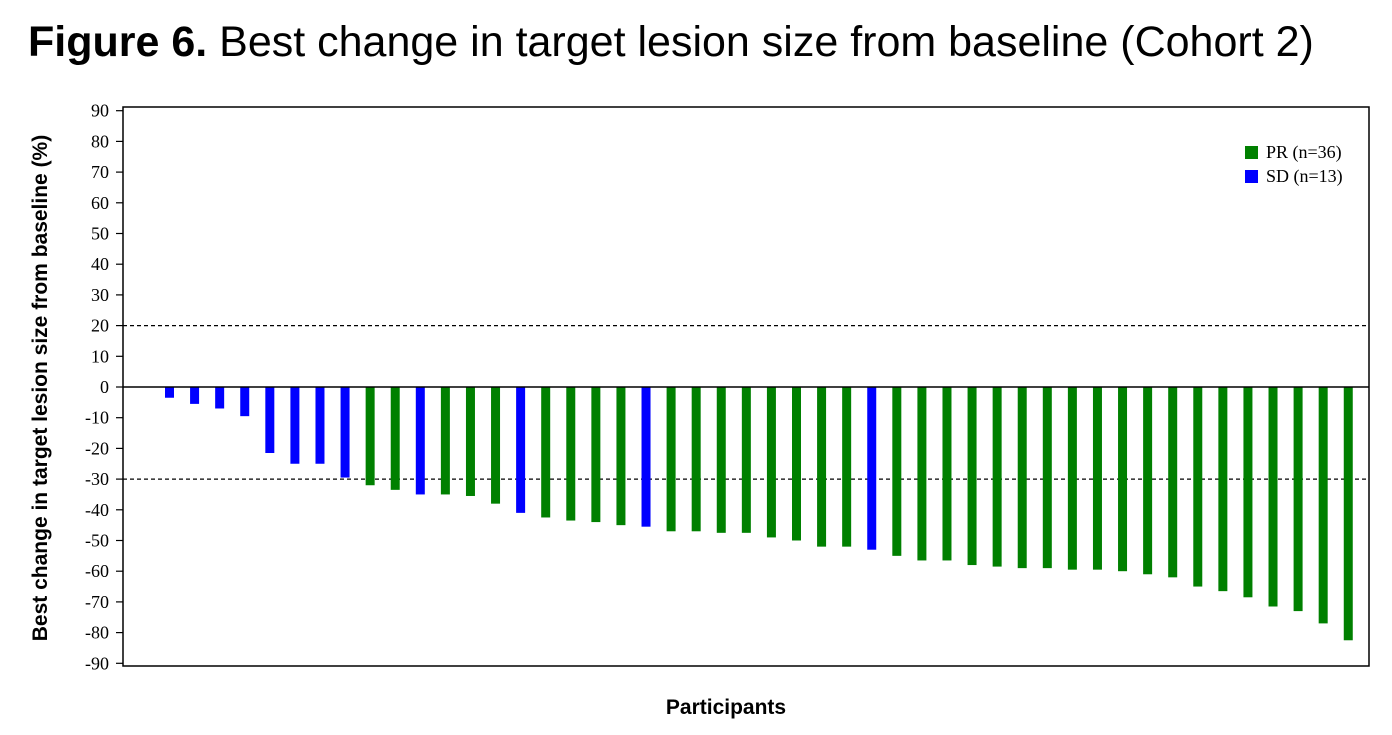 Image resolution: width=1392 pixels, height=735 pixels. What do you see at coordinates (97, 479) in the screenshot?
I see `y-tick-label: -30` at bounding box center [97, 479].